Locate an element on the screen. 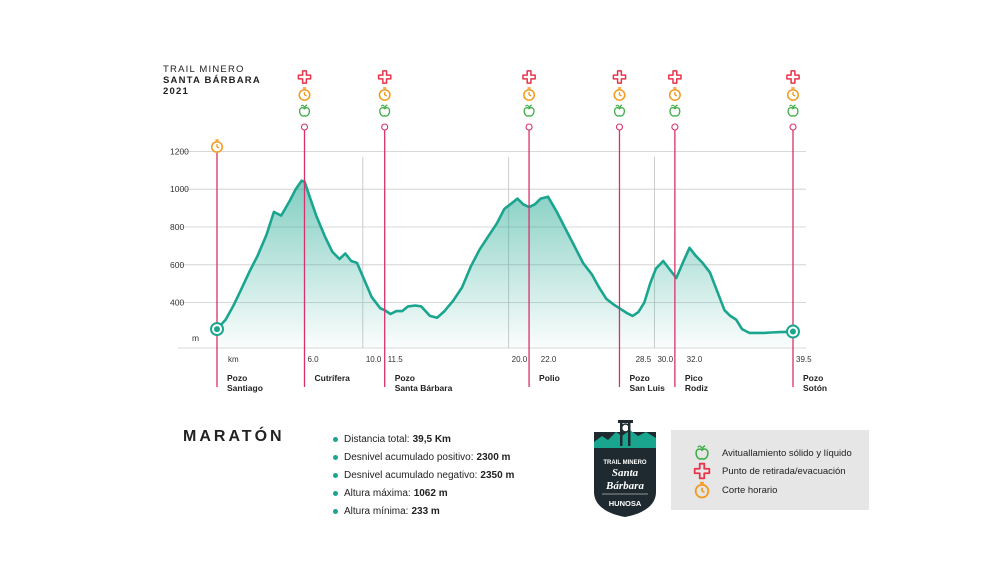 Image resolution: width=1000 pixels, height=575 pixels. km-tick-label: 22.0 is located at coordinates (549, 359).